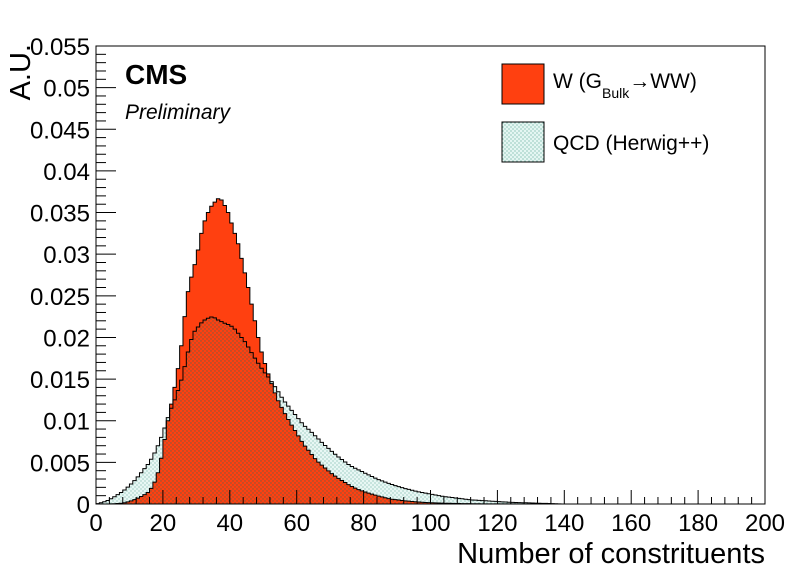 The height and width of the screenshot is (572, 796). What do you see at coordinates (60, 297) in the screenshot?
I see `y-tick-label: 0.025` at bounding box center [60, 297].